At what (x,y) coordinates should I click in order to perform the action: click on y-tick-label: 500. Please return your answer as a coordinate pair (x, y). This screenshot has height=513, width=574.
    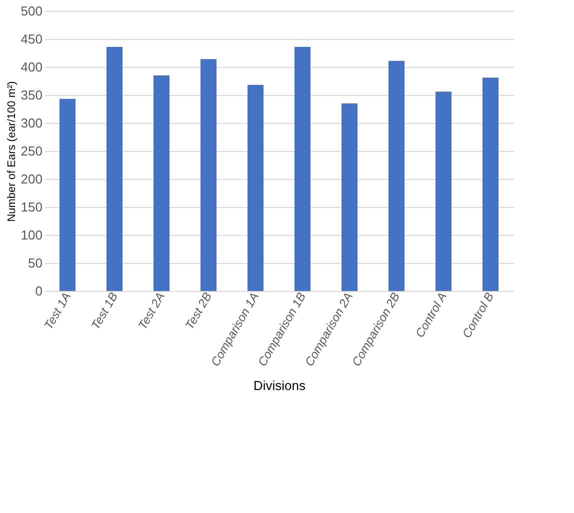
    Looking at the image, I should click on (31, 11).